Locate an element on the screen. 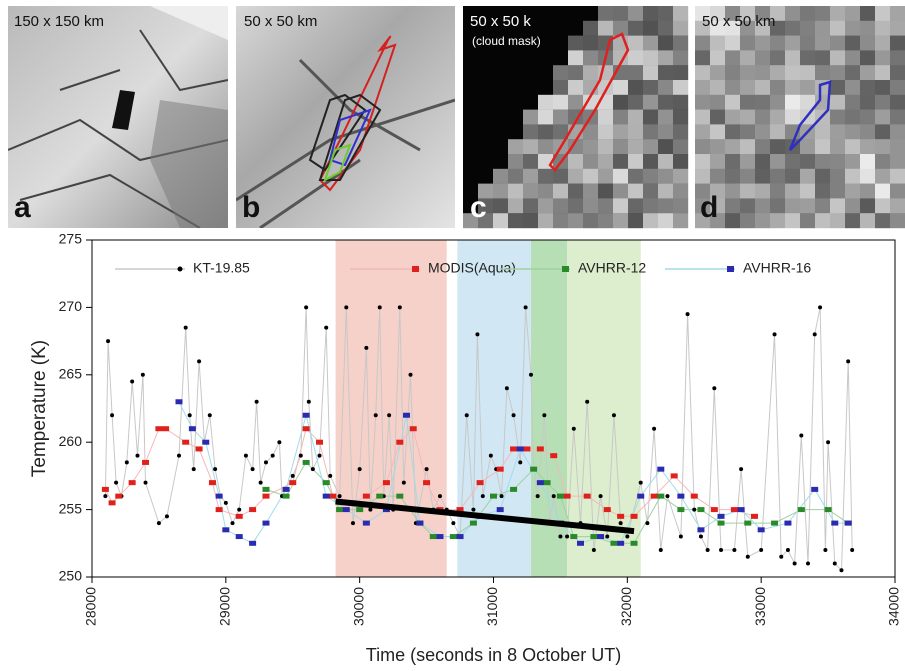 This screenshot has height=671, width=905. panel-d-image is located at coordinates (800, 117).